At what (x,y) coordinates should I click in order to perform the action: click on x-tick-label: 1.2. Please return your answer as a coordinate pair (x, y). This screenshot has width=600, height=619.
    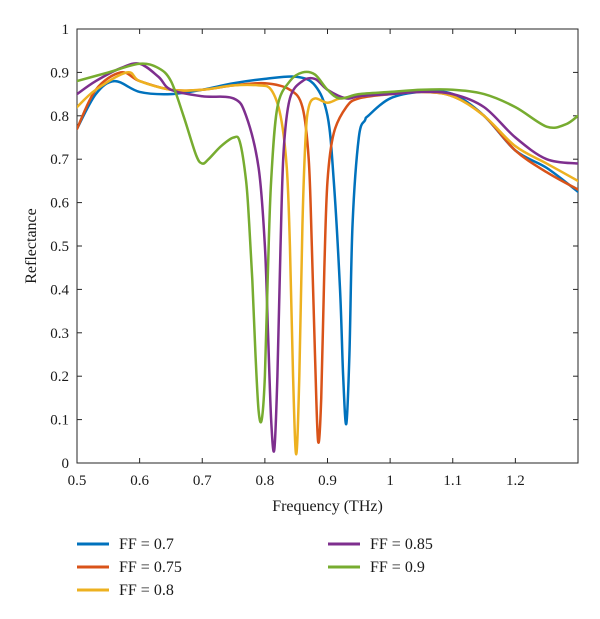
    Looking at the image, I should click on (515, 481).